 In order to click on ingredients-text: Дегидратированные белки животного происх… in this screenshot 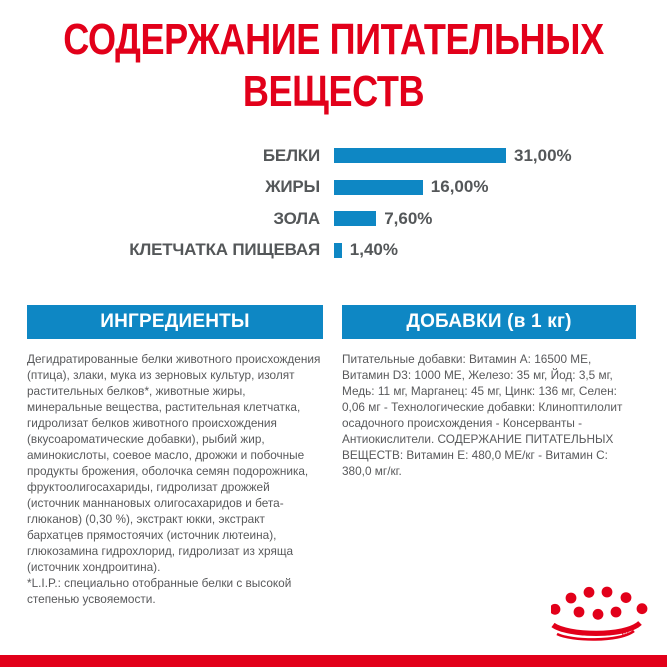, I will do `click(174, 463)`.